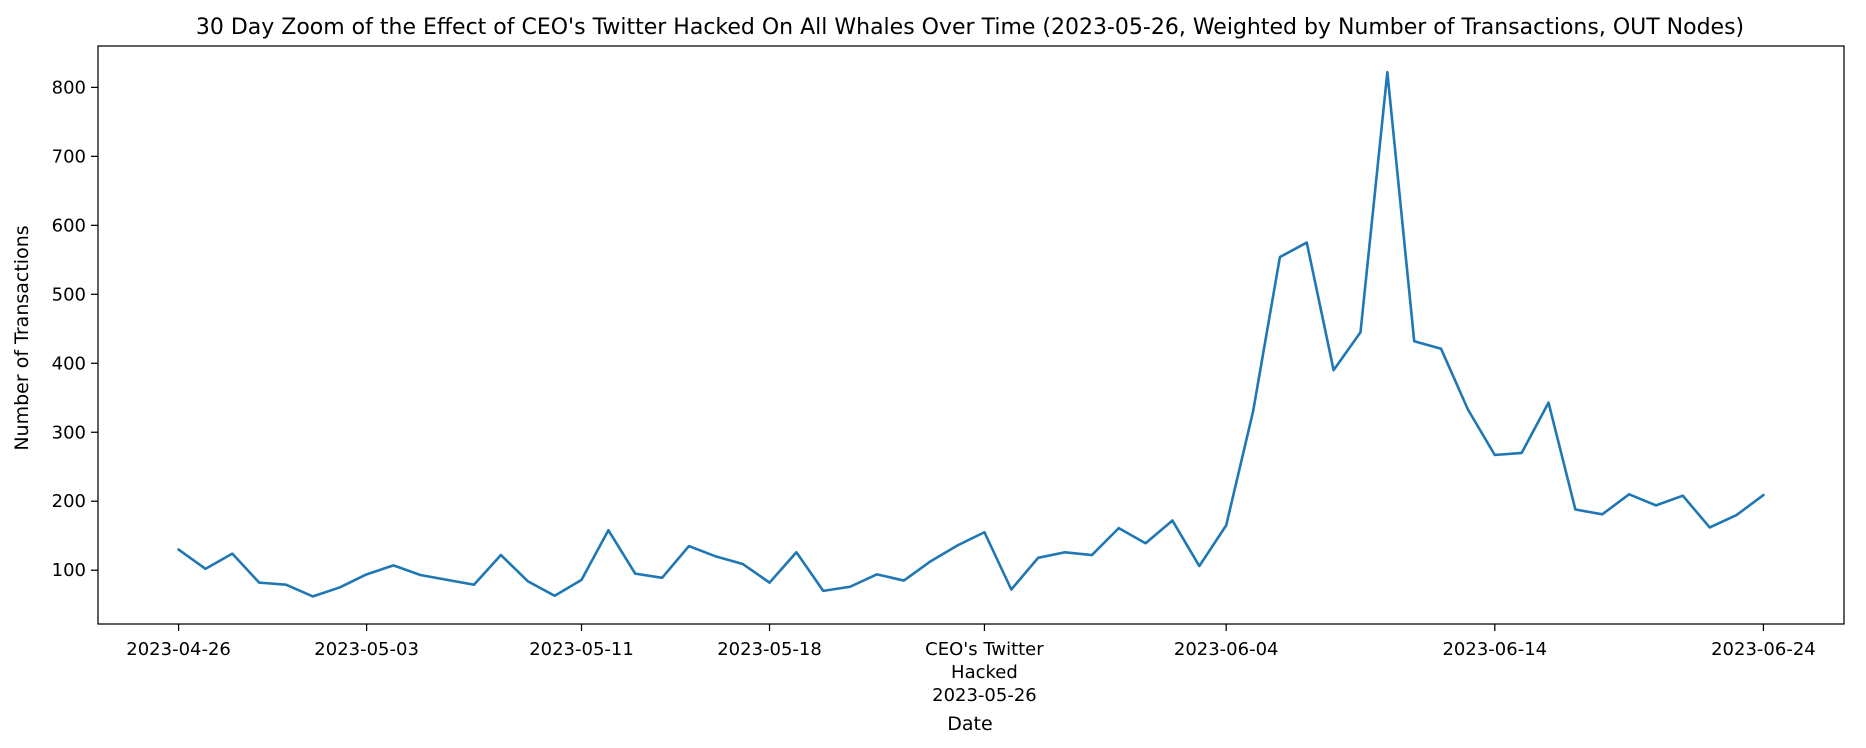  Describe the element at coordinates (22, 337) in the screenshot. I see `y-axis-label: Number of Transactions` at that location.